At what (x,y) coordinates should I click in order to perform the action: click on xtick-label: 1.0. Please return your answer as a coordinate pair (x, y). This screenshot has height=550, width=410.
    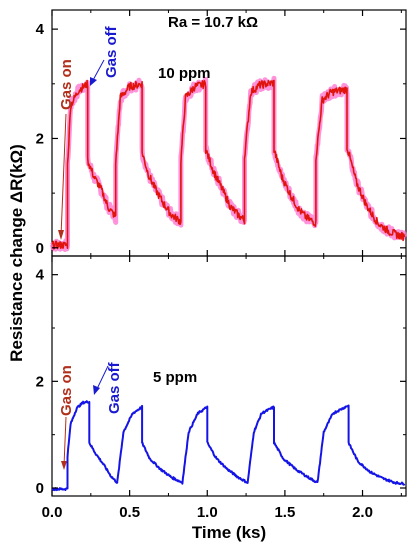
    Looking at the image, I should click on (207, 512).